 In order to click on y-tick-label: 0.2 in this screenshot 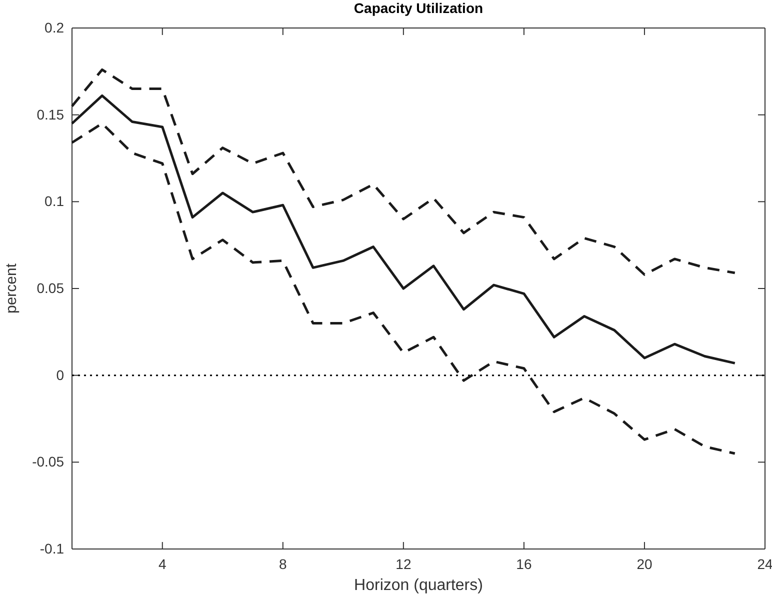, I will do `click(54, 27)`.